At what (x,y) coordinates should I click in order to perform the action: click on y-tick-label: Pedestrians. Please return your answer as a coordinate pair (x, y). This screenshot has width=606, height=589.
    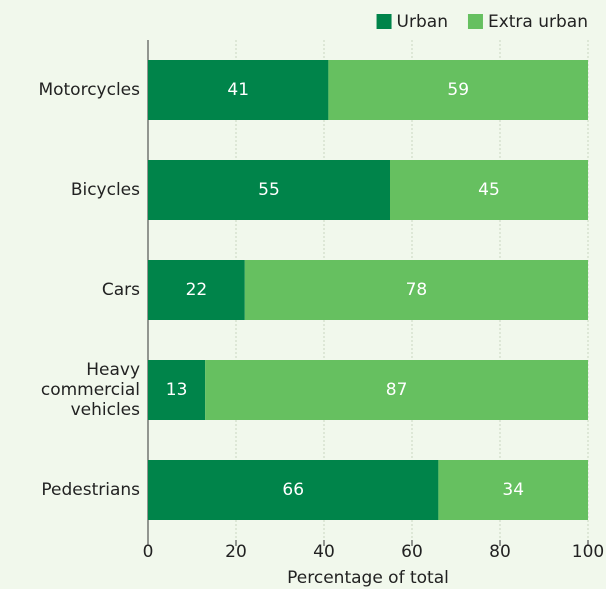
    Looking at the image, I should click on (90, 490).